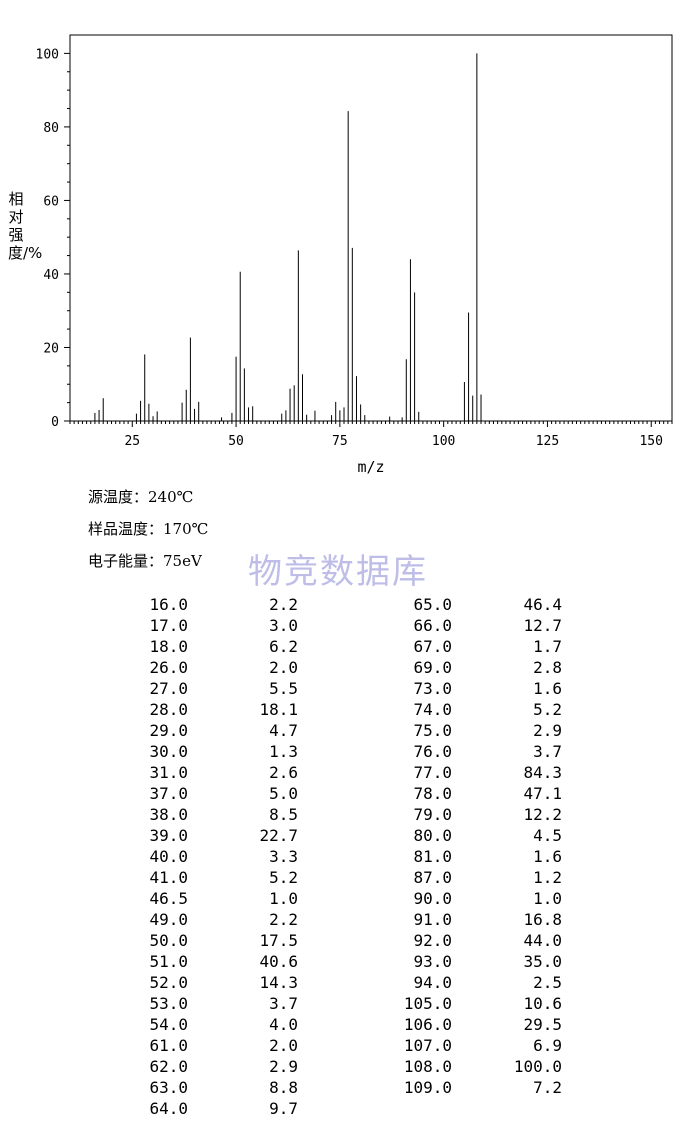 This screenshot has width=696, height=1134. What do you see at coordinates (432, 961) in the screenshot?
I see `mz-value: 93.0` at bounding box center [432, 961].